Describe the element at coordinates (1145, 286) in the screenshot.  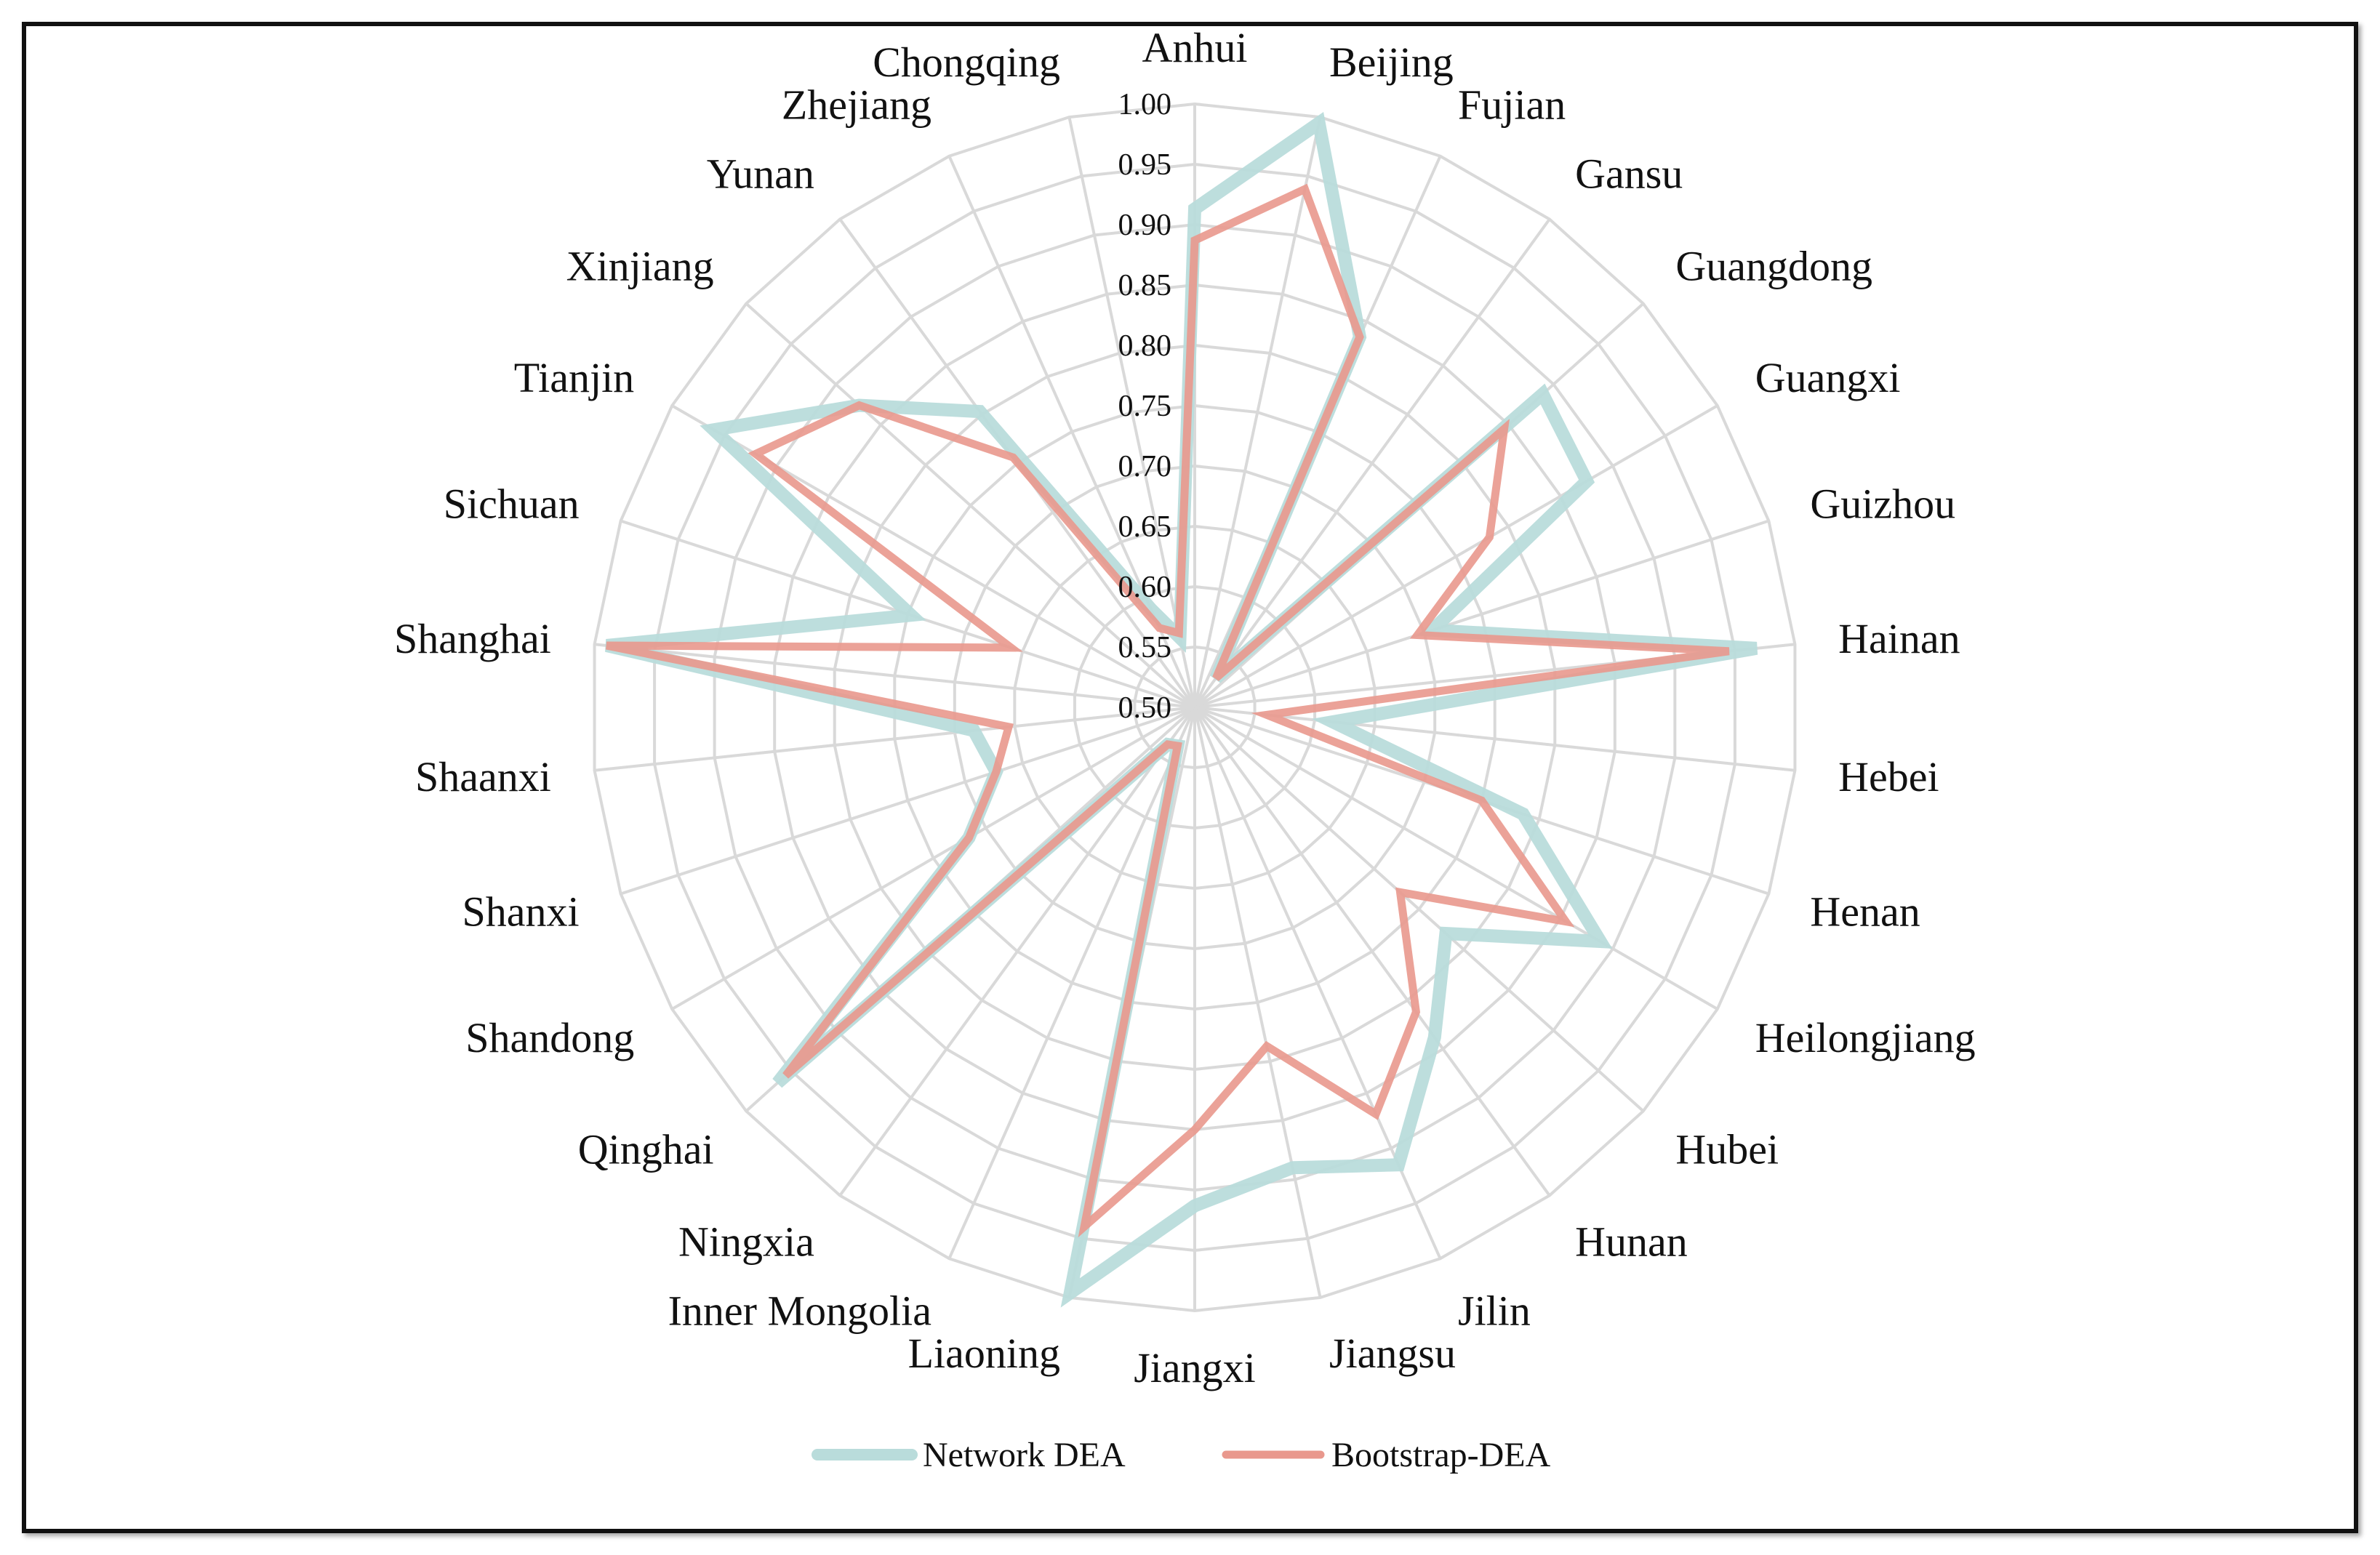
I see `tick-label: 0.85` at that location.